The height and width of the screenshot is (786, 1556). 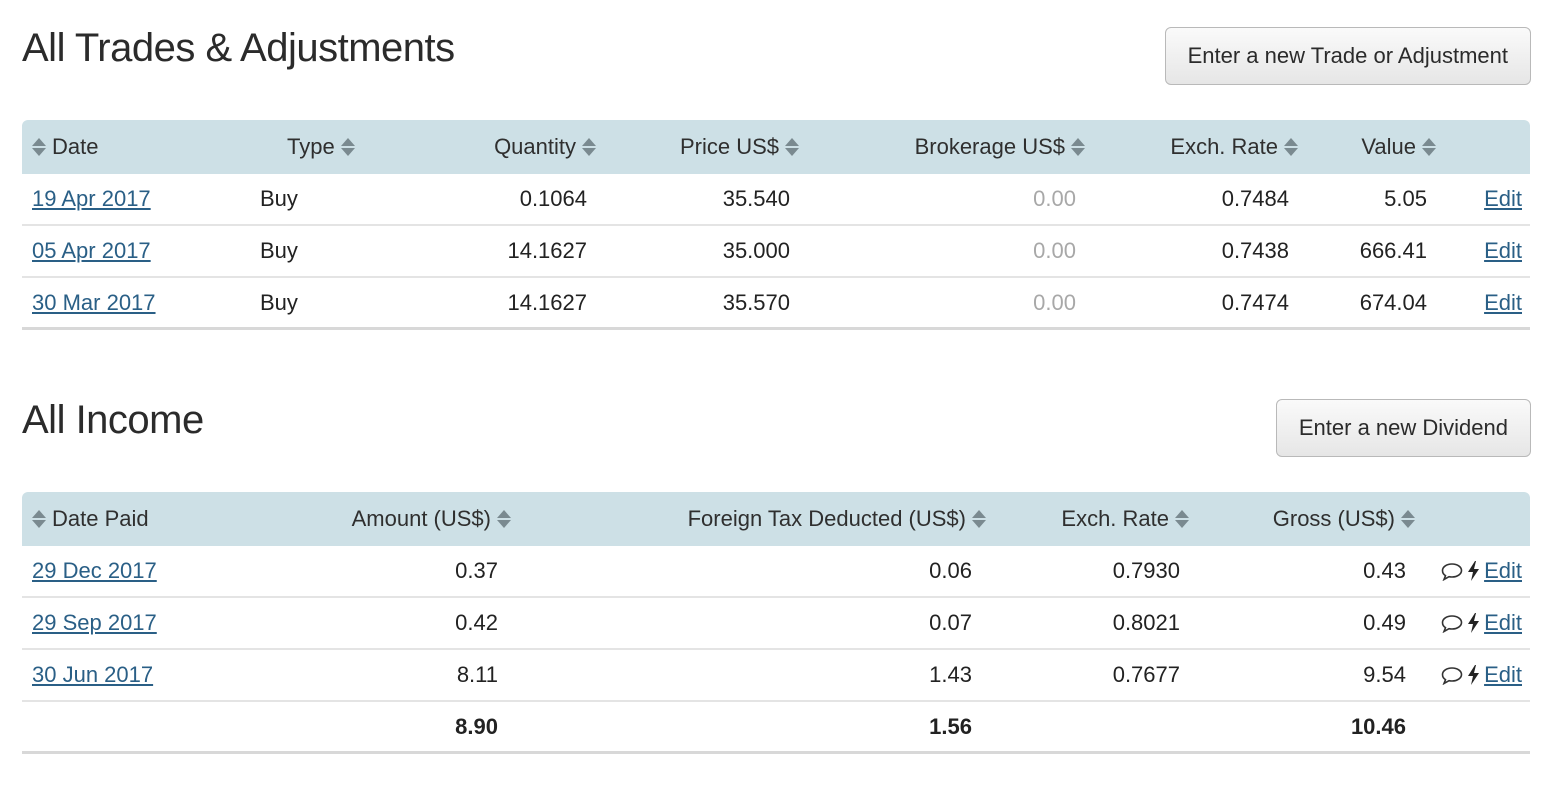 I want to click on trades-title: All Trades & Adjustments, so click(x=238, y=48).